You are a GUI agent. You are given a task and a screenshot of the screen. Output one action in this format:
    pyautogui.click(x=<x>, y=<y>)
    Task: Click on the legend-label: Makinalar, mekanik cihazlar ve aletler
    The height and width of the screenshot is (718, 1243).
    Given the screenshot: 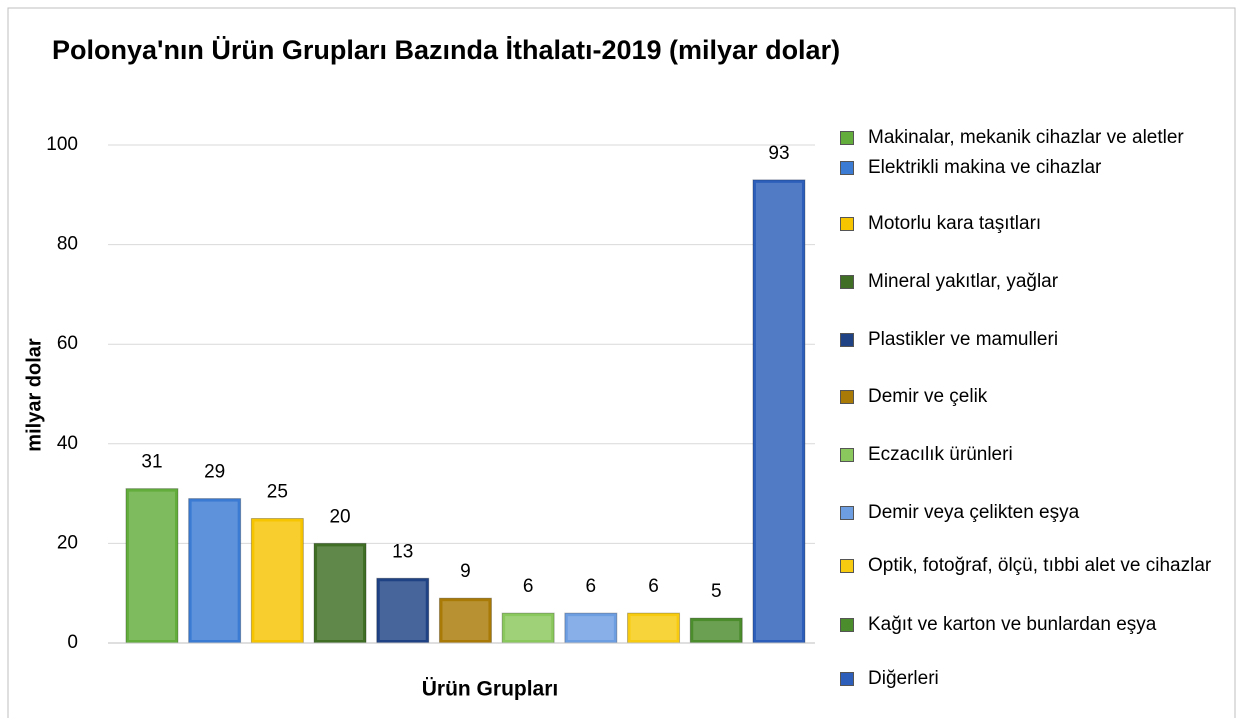 What is the action you would take?
    pyautogui.click(x=1026, y=137)
    